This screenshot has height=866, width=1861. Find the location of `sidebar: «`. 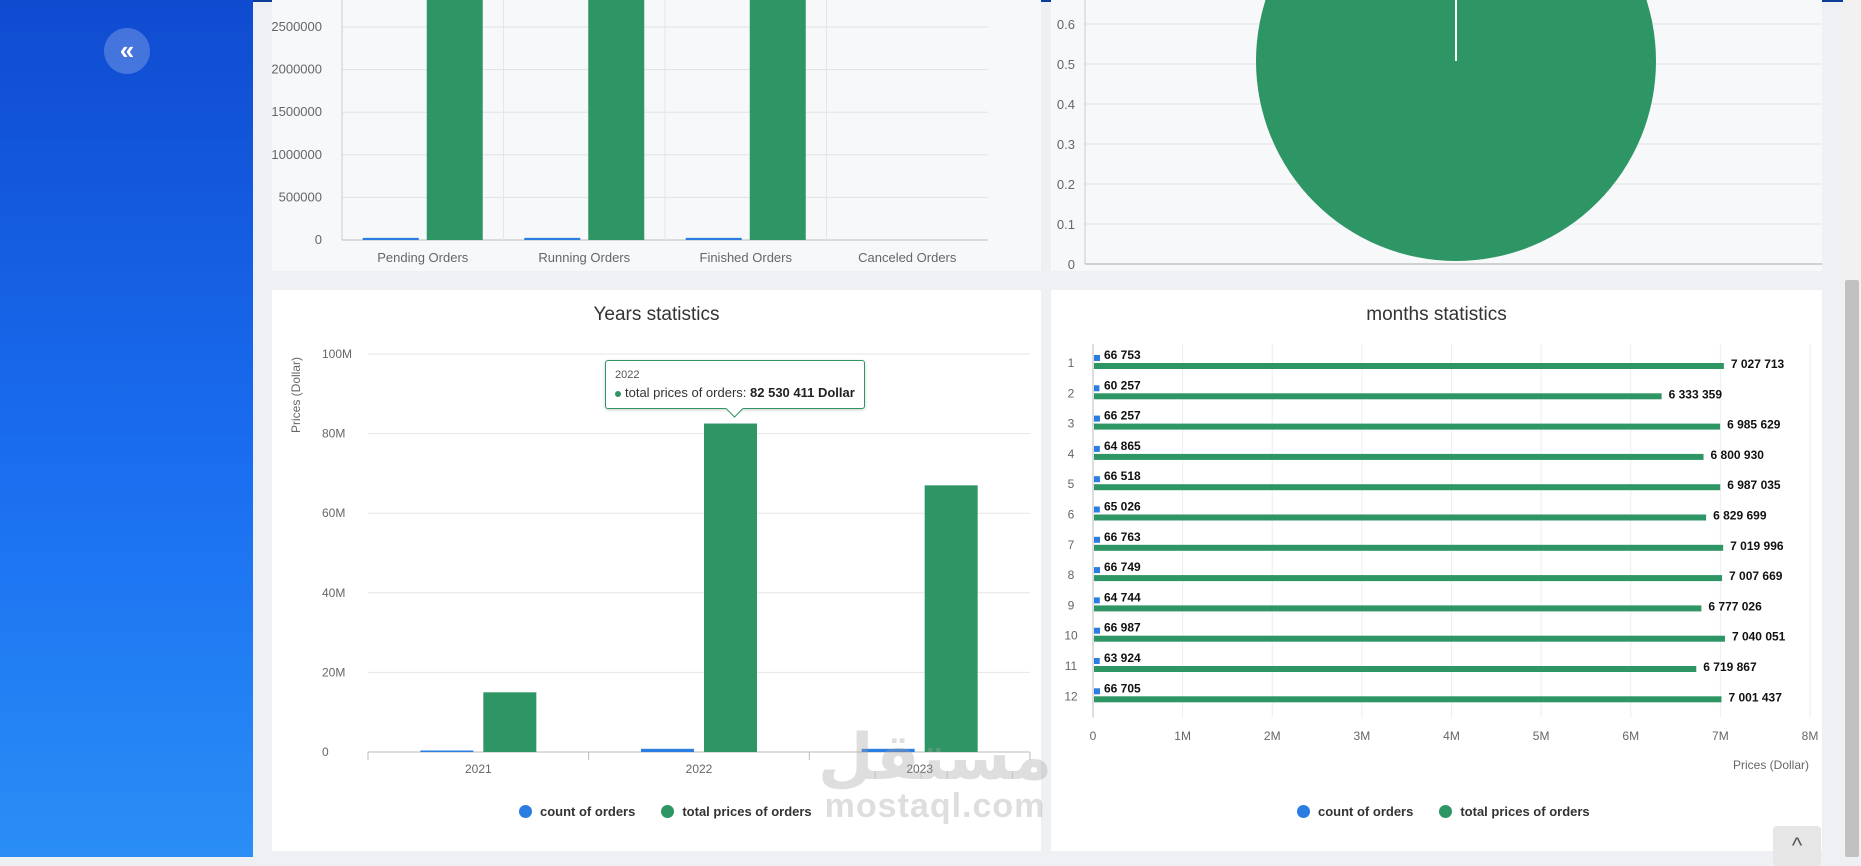

sidebar: « is located at coordinates (126, 428).